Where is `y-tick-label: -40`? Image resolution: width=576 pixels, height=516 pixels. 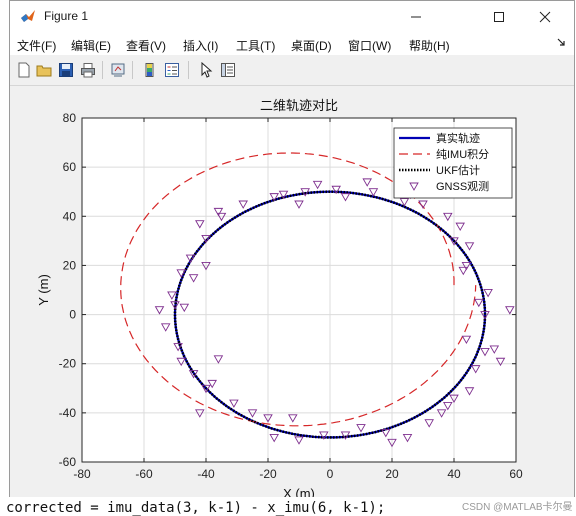 y-tick-label: -40 is located at coordinates (68, 413).